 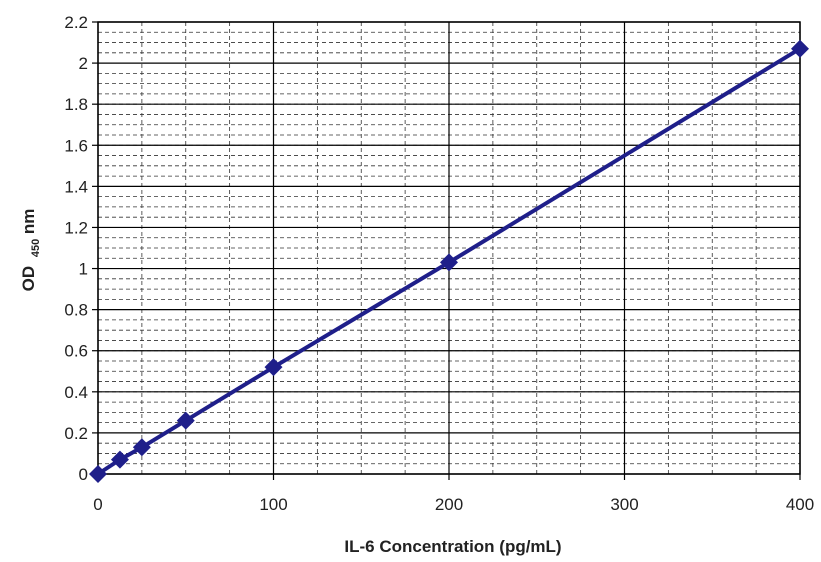 What do you see at coordinates (97, 504) in the screenshot?
I see `x-tick-label: 0` at bounding box center [97, 504].